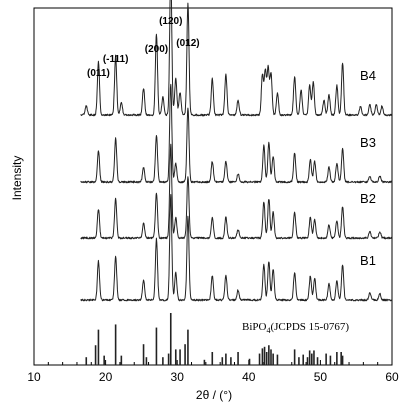  I want to click on reference-pattern, so click(214, 339).